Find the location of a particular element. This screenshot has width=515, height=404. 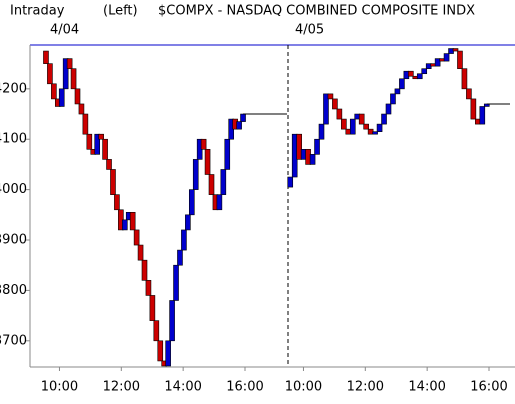

date-label: 4/05 is located at coordinates (309, 30).